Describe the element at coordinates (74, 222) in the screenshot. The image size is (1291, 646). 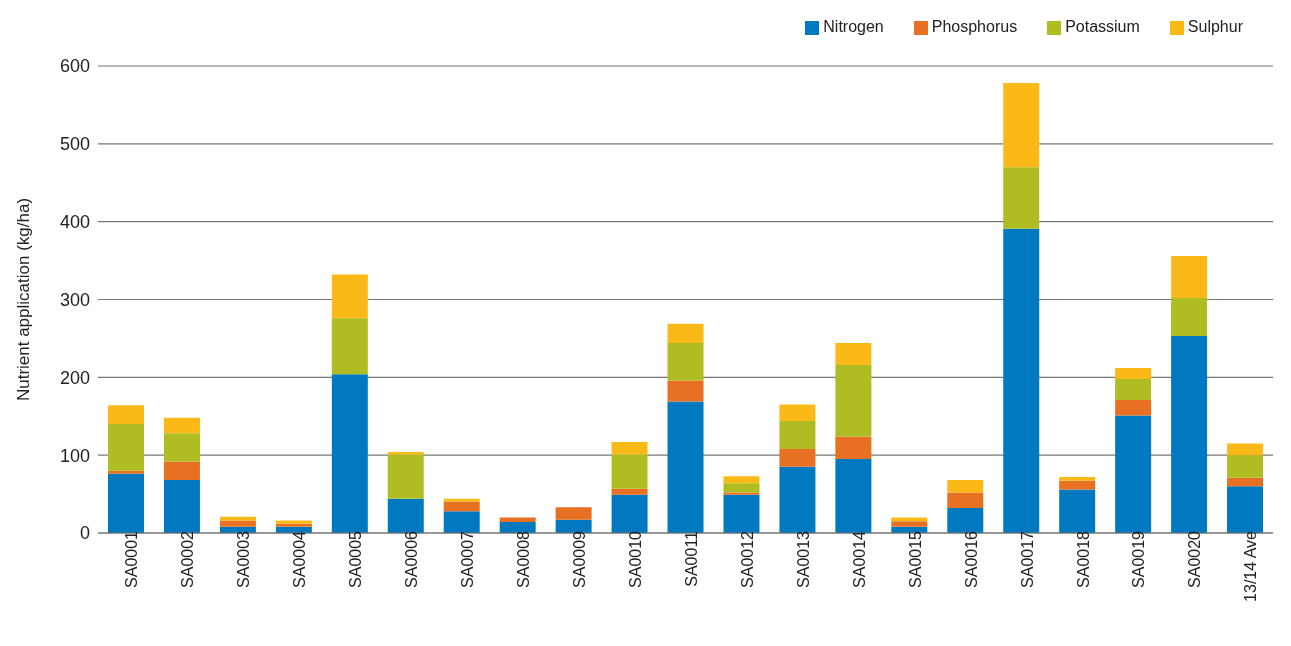
I see `y-tick-label: 400` at that location.